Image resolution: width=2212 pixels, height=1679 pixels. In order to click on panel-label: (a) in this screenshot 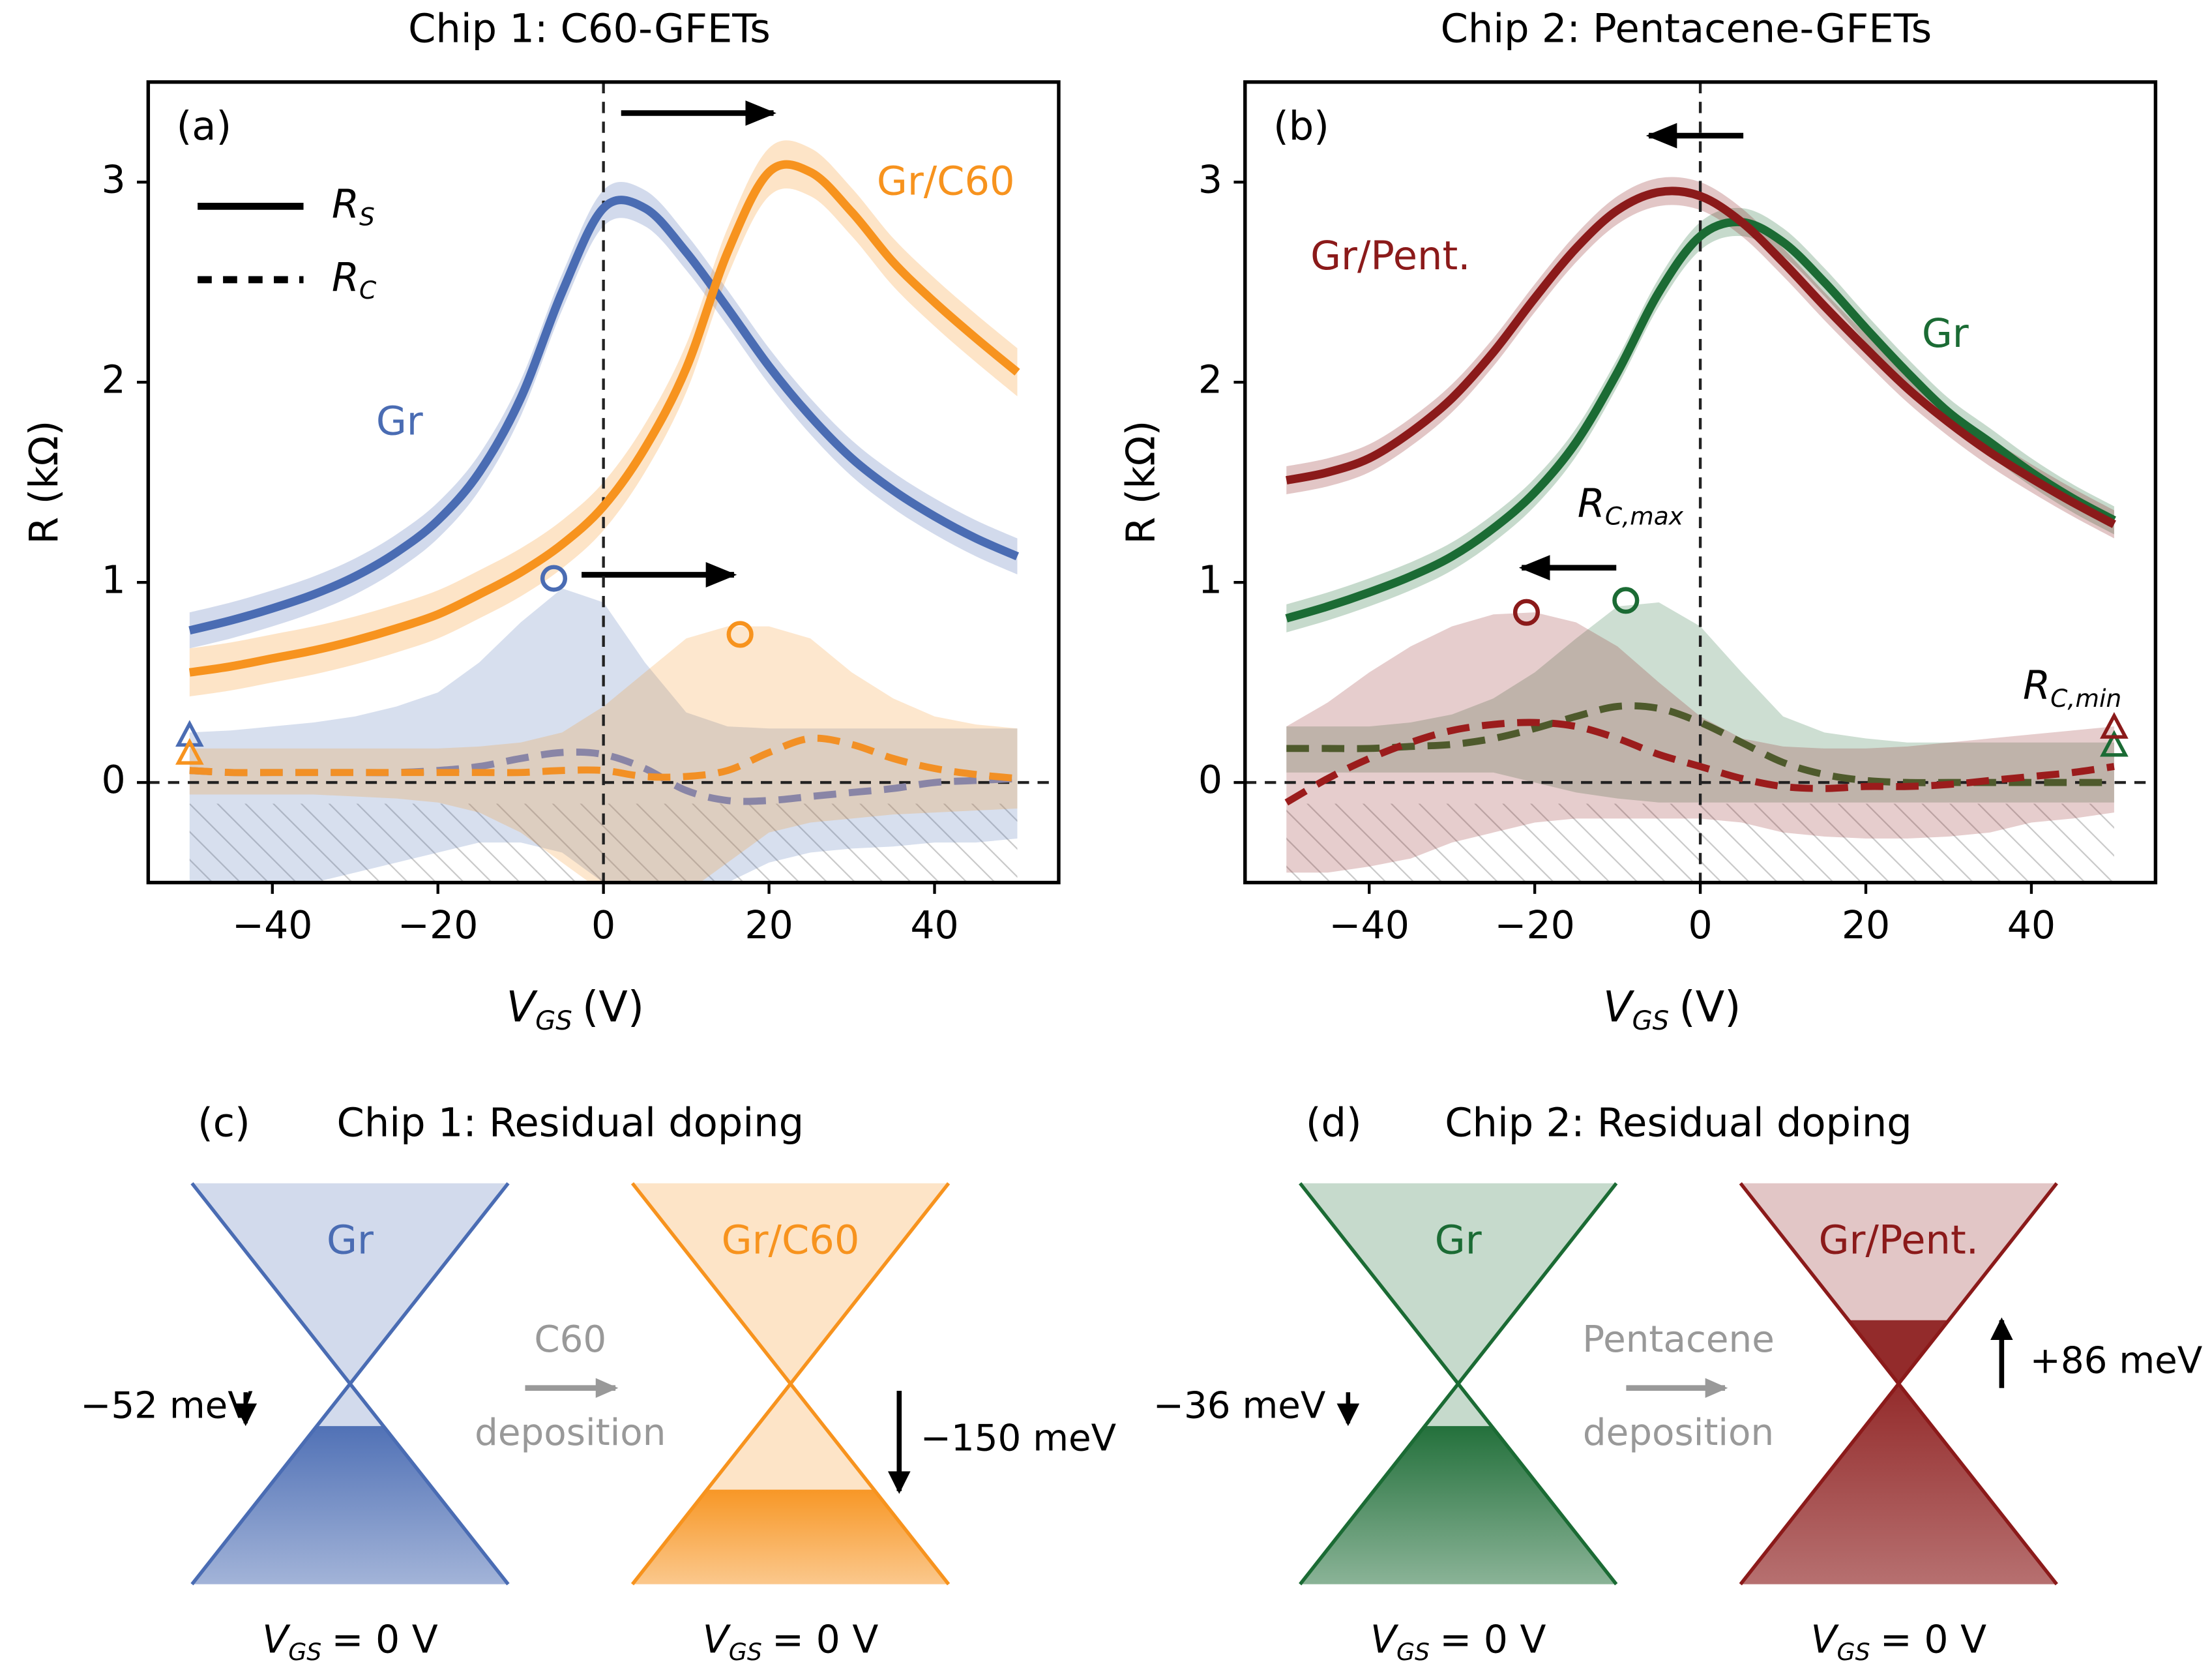, I will do `click(204, 127)`.